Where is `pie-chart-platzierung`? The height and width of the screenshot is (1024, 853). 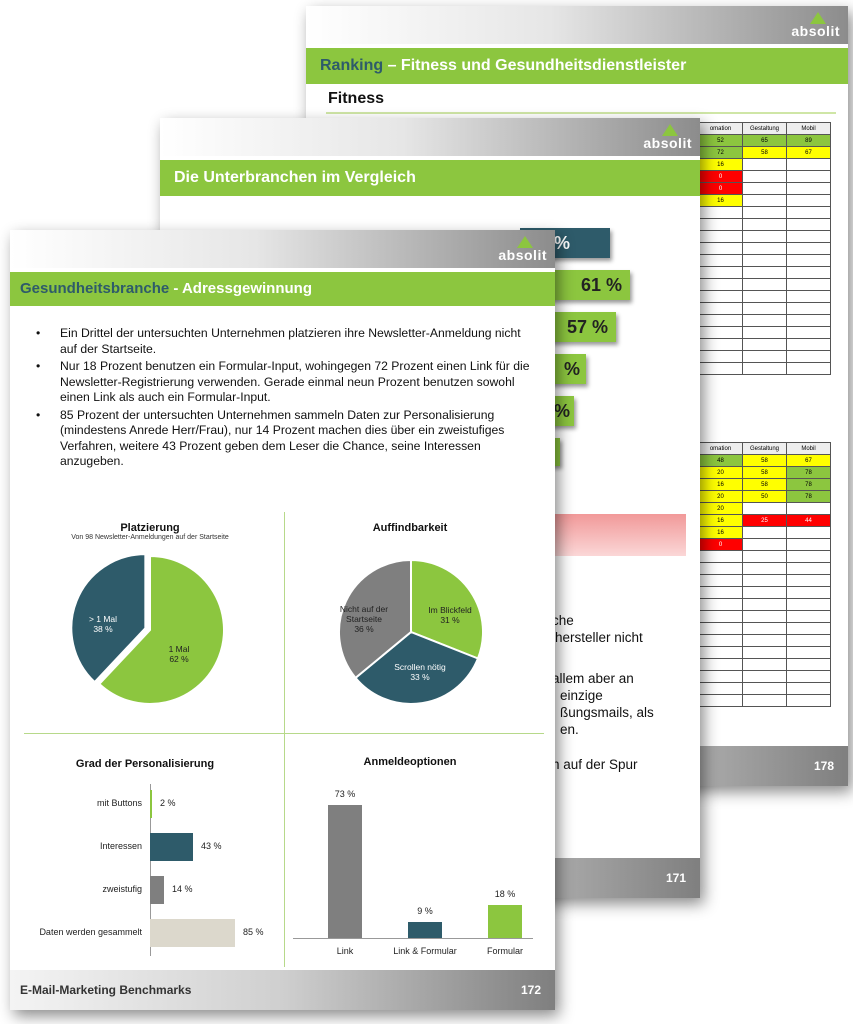 pie-chart-platzierung is located at coordinates (147, 629).